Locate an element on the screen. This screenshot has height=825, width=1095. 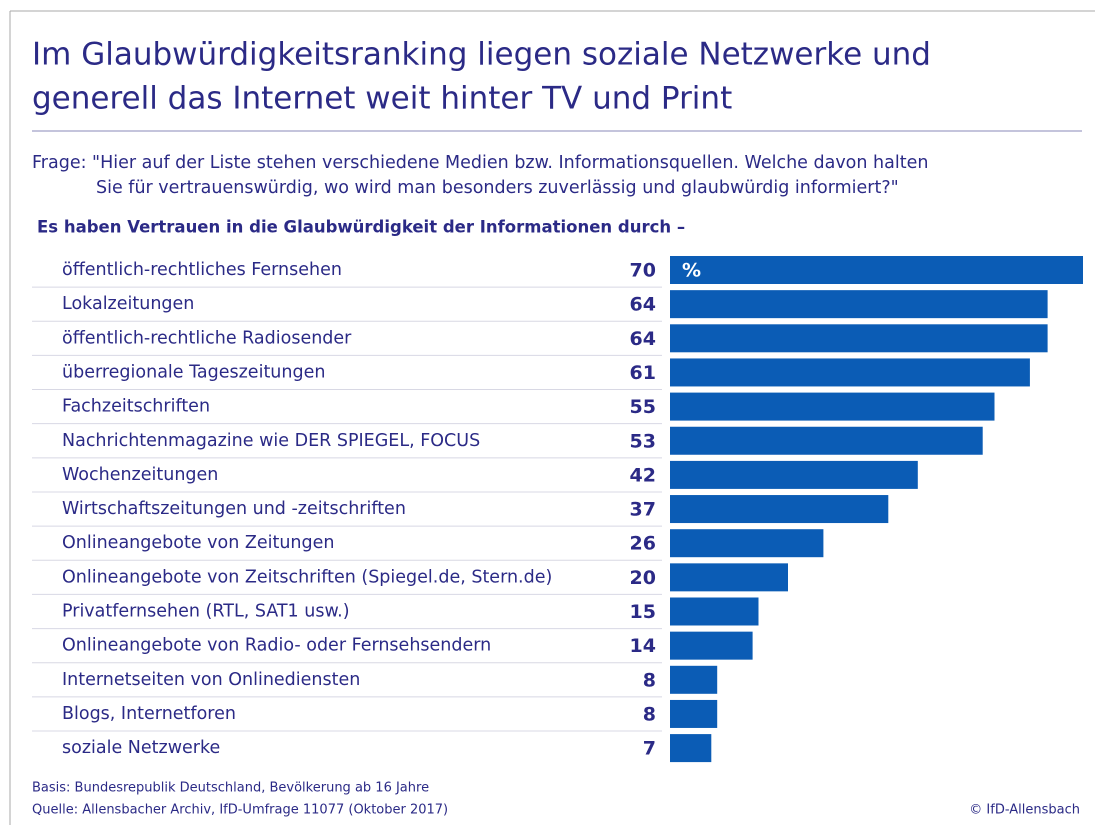
category-label: öffentlich-rechtliche Radiosender is located at coordinates (207, 338).